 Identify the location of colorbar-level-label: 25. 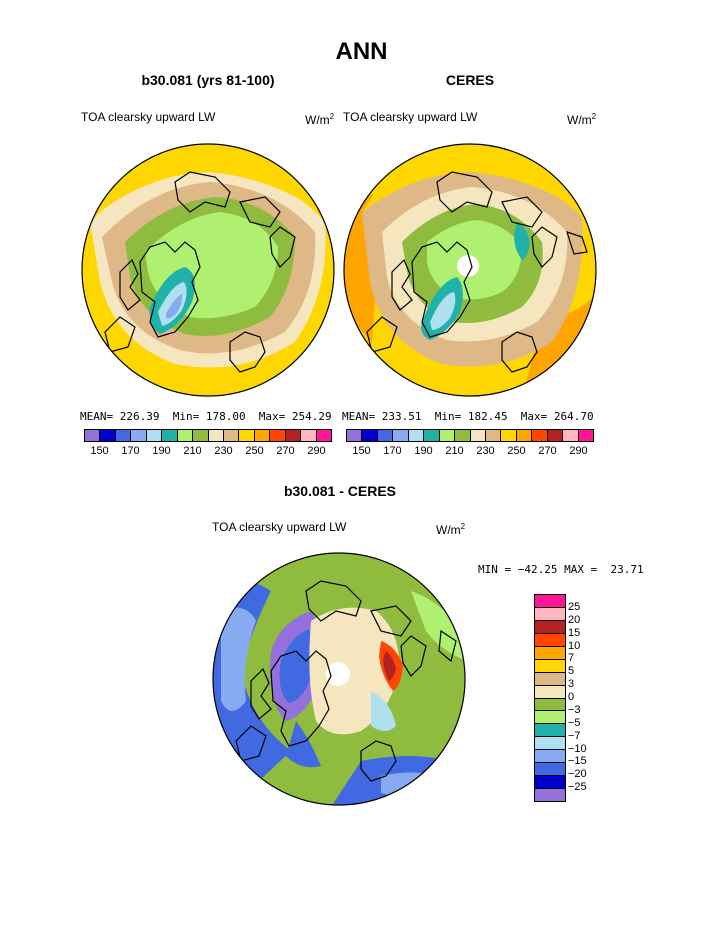
(574, 607).